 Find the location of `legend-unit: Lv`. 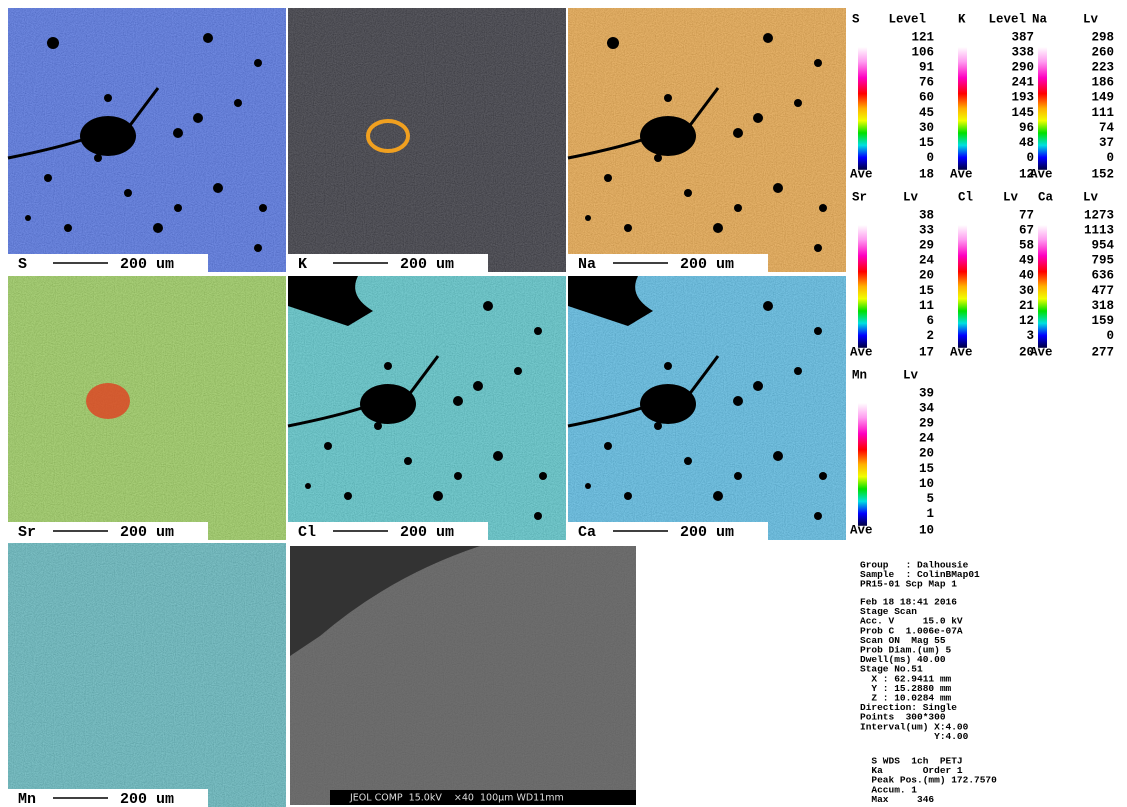

legend-unit: Lv is located at coordinates (1091, 19).